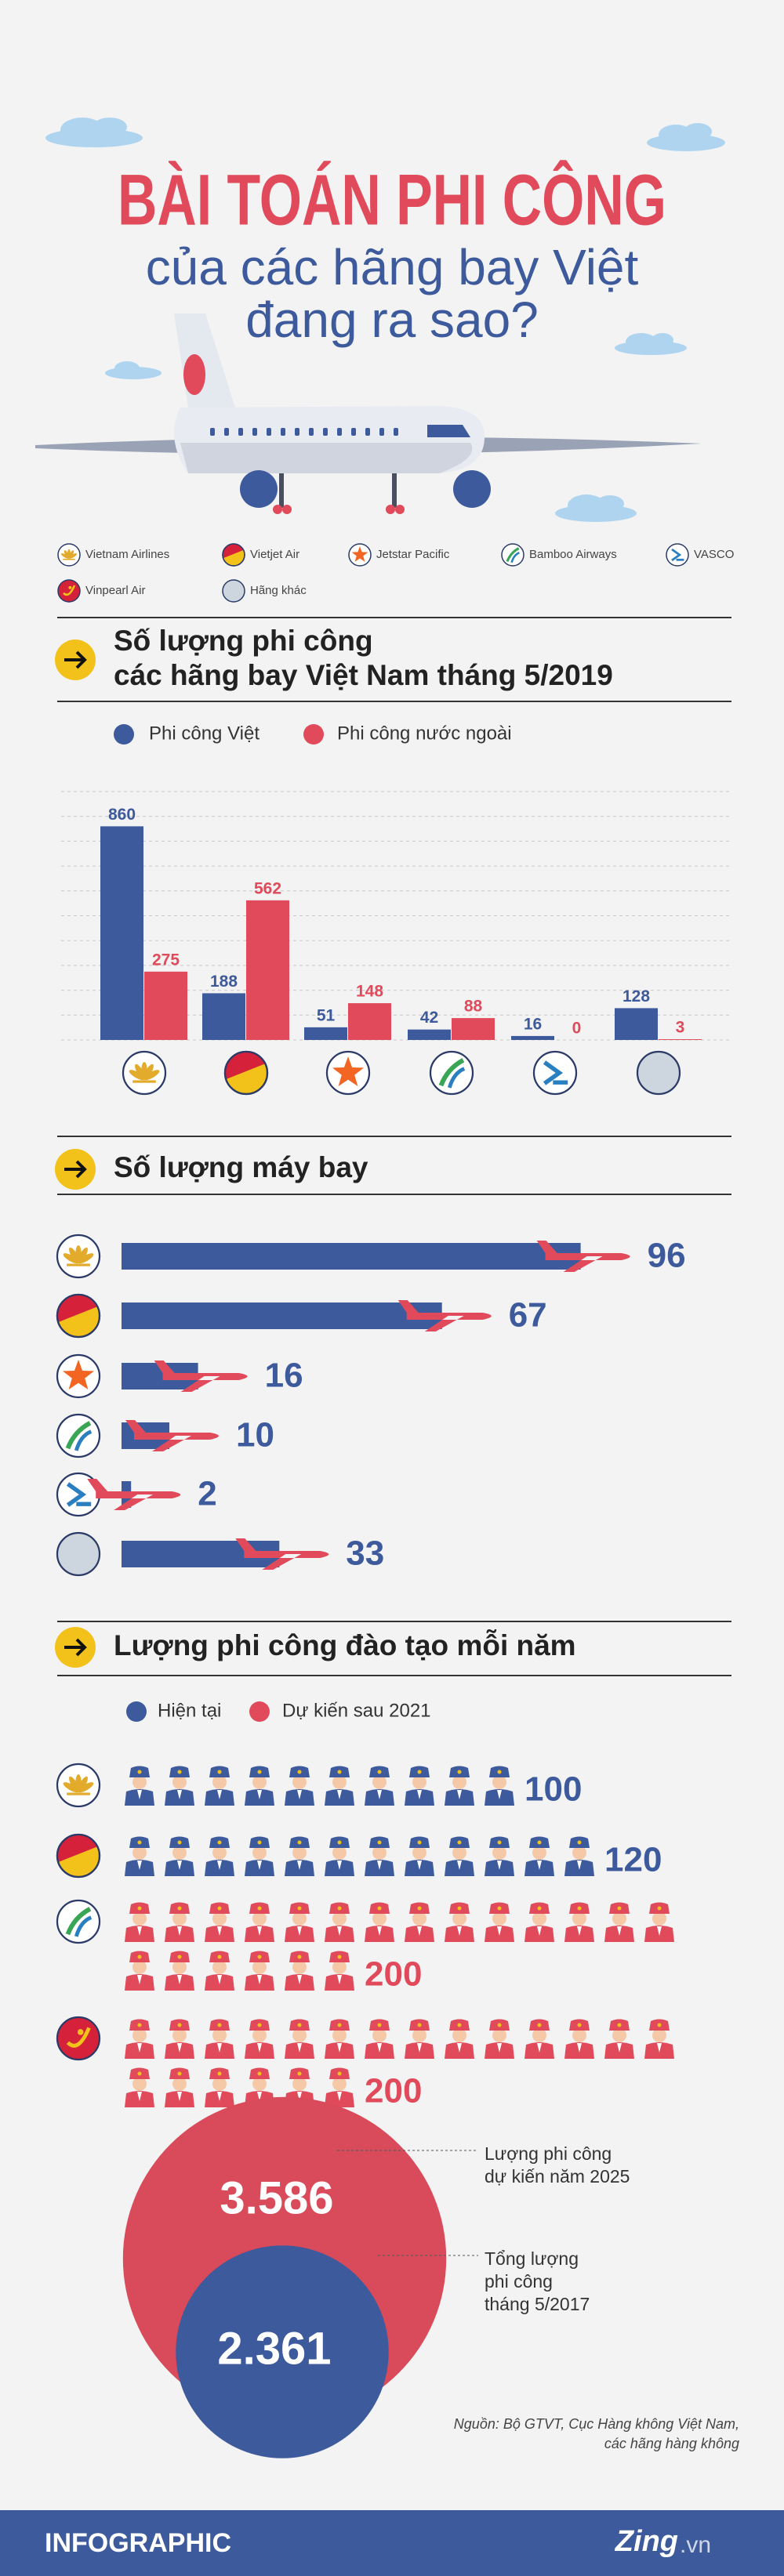  I want to click on value-label: 42, so click(429, 1018).